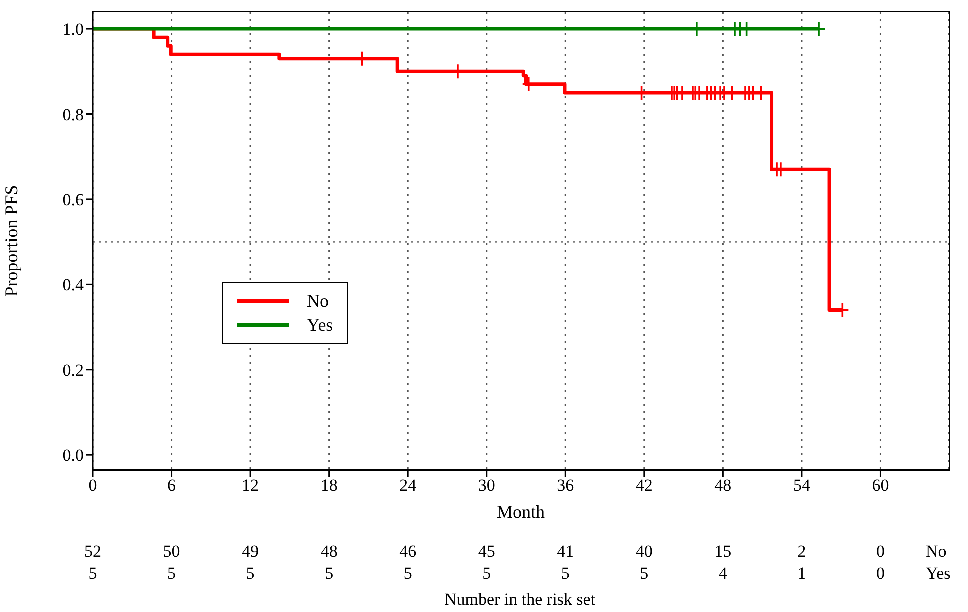  What do you see at coordinates (723, 552) in the screenshot?
I see `text: 15` at bounding box center [723, 552].